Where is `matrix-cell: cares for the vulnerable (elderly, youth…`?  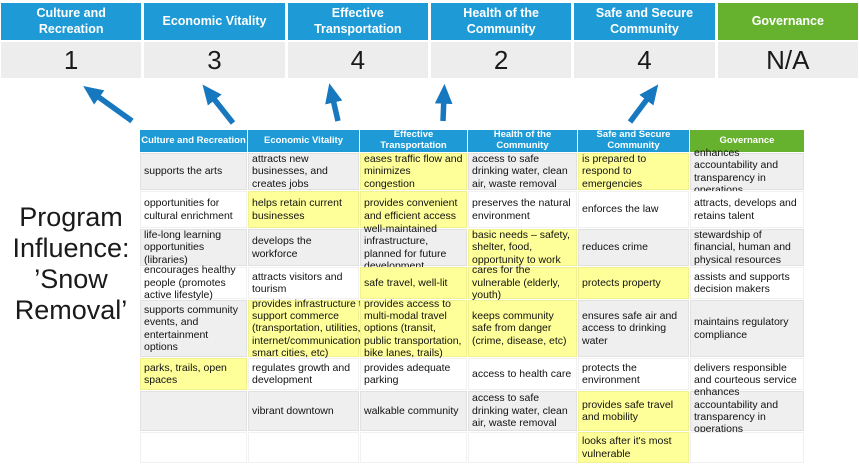
matrix-cell: cares for the vulnerable (elderly, youth… is located at coordinates (522, 282).